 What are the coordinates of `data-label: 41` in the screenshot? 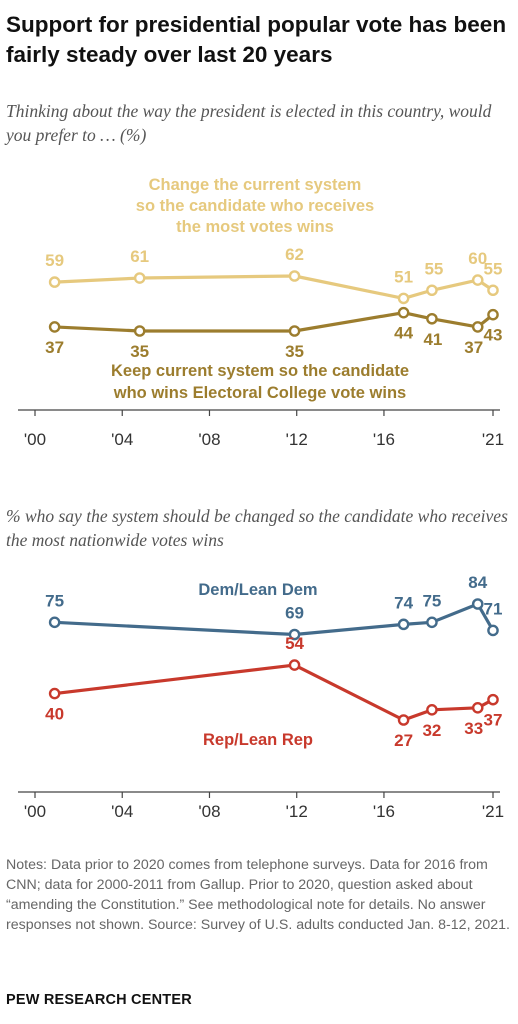 It's located at (432, 339).